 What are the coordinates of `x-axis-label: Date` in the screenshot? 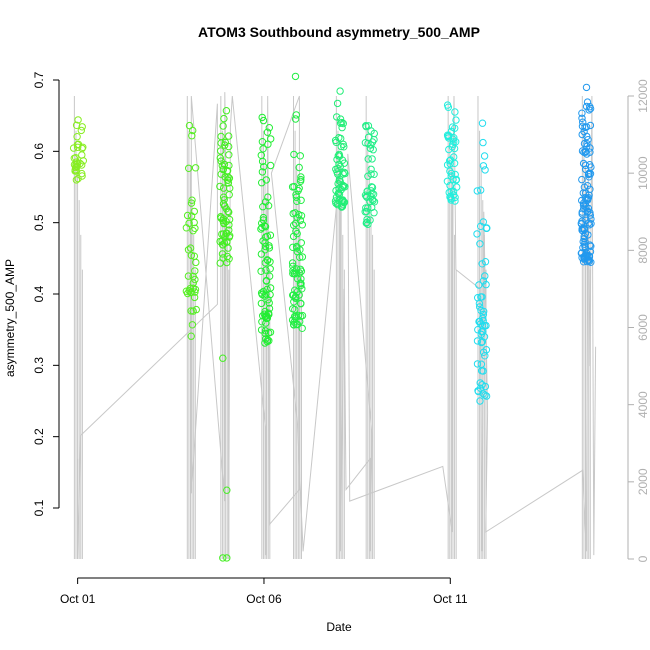 It's located at (339, 627).